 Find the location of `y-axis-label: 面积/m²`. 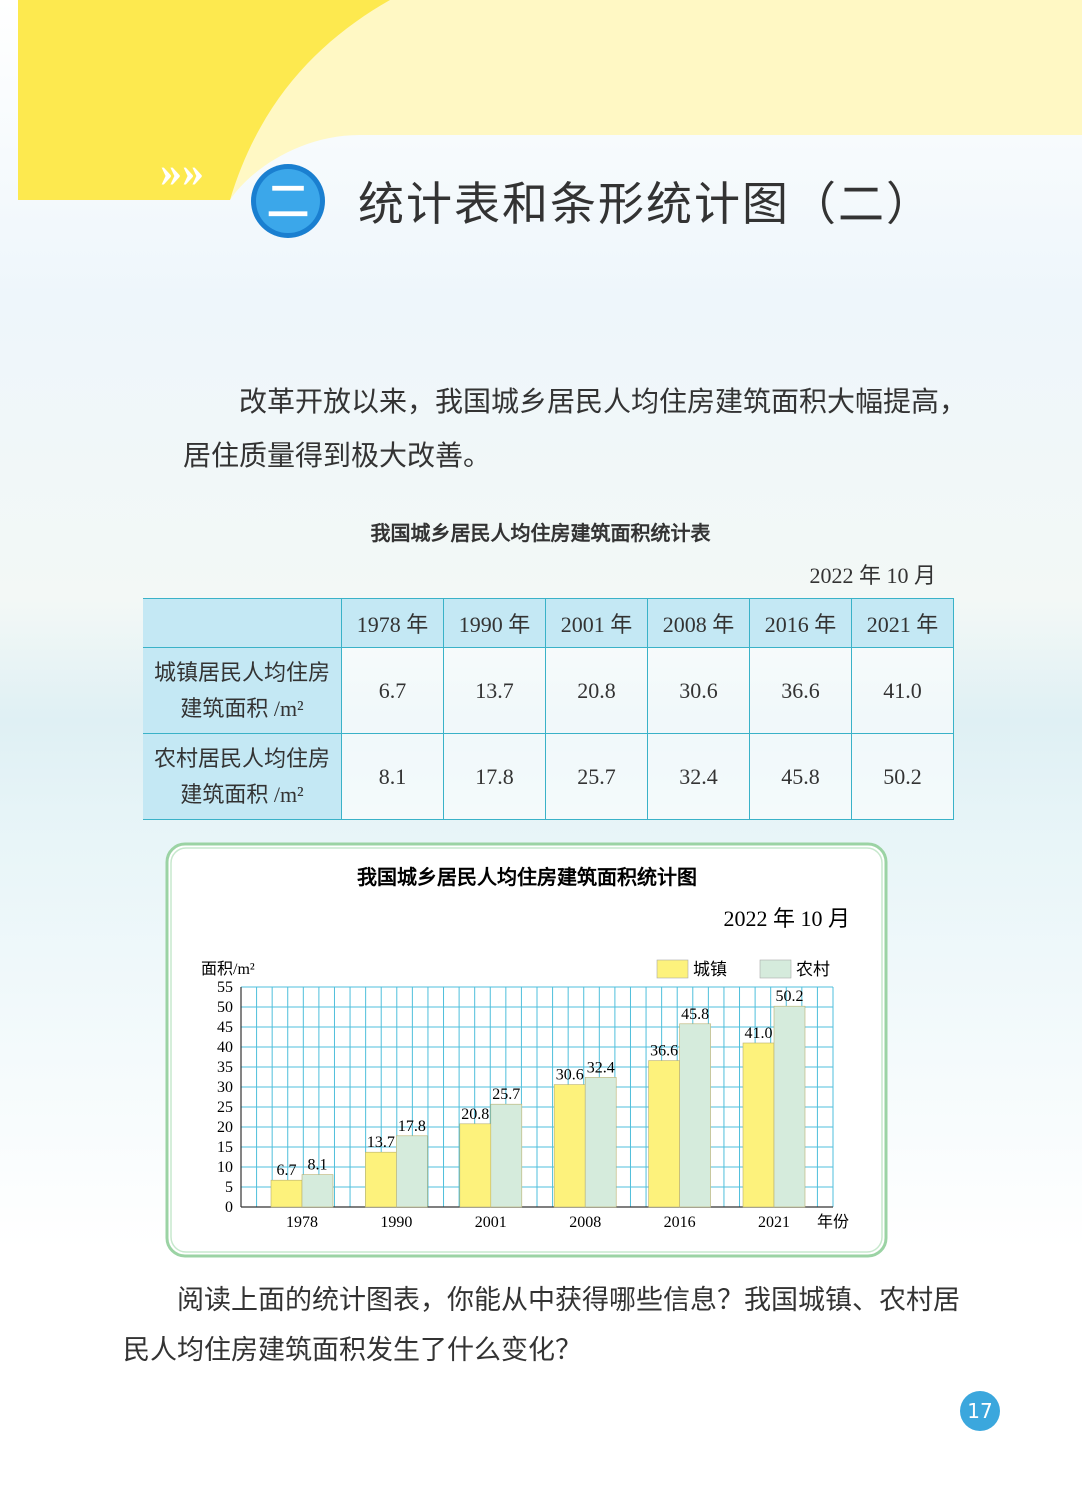

y-axis-label: 面积/m² is located at coordinates (228, 969).